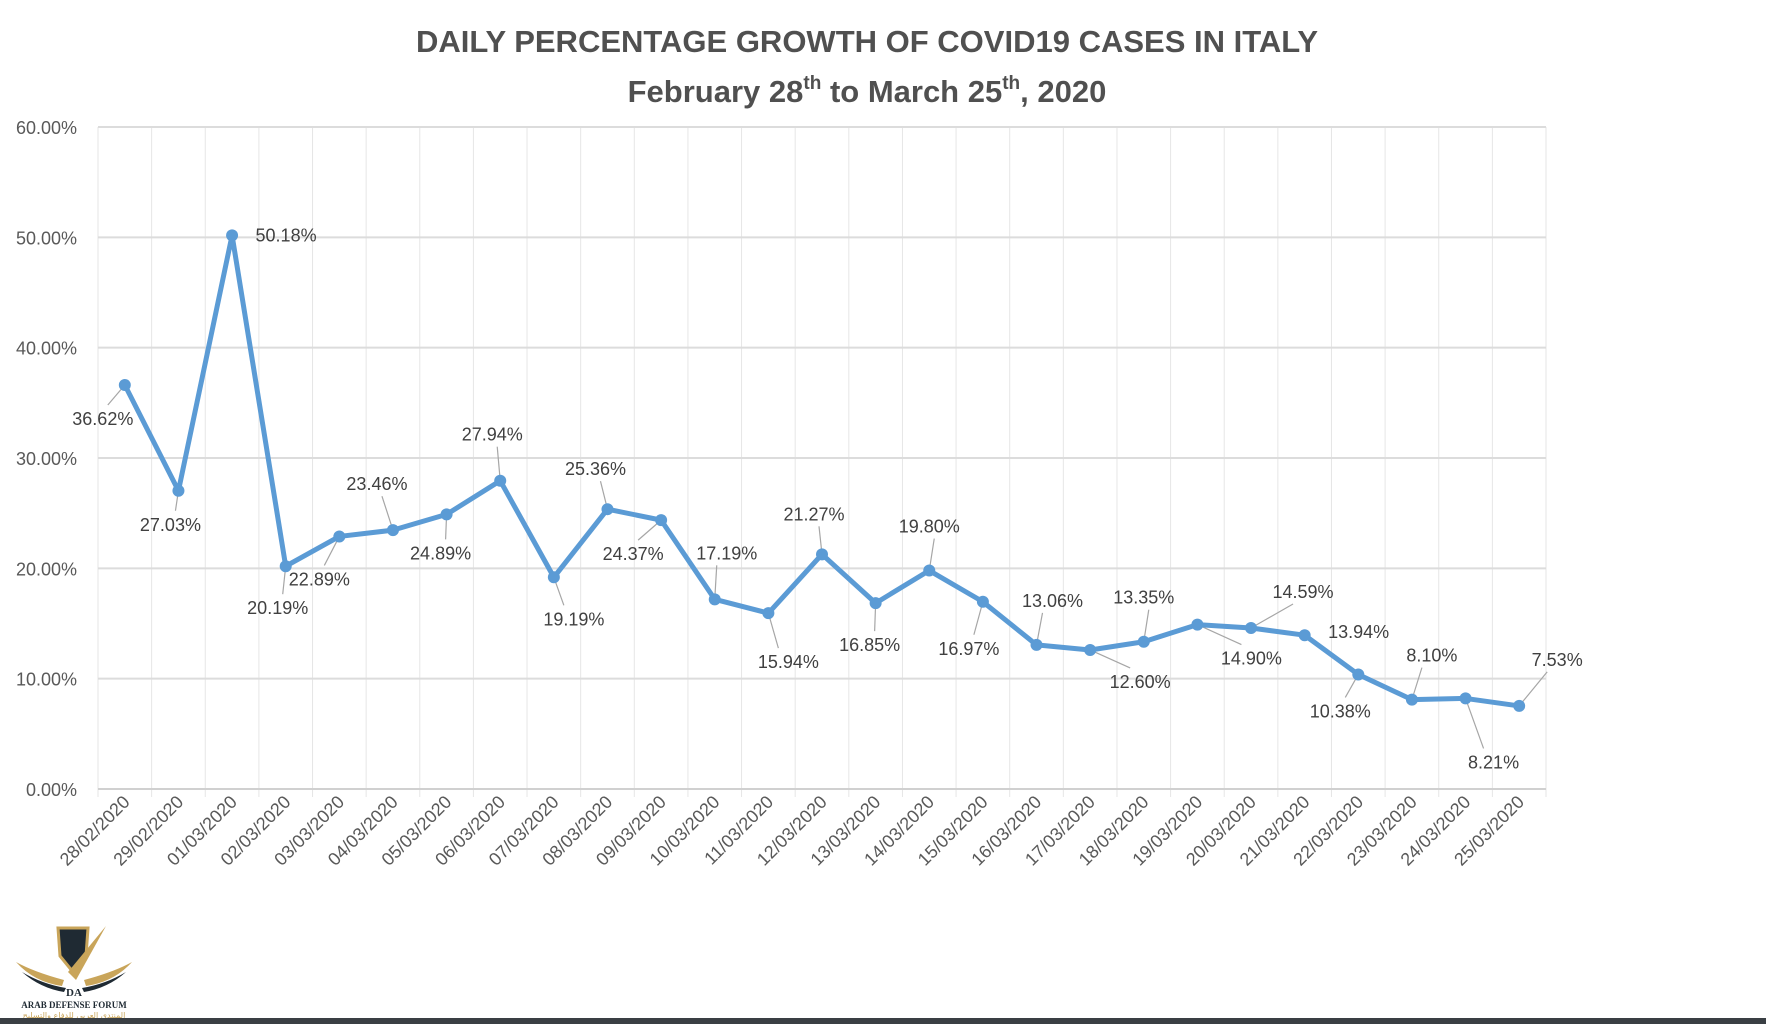  What do you see at coordinates (46, 680) in the screenshot?
I see `y-tick-label: 10.00%` at bounding box center [46, 680].